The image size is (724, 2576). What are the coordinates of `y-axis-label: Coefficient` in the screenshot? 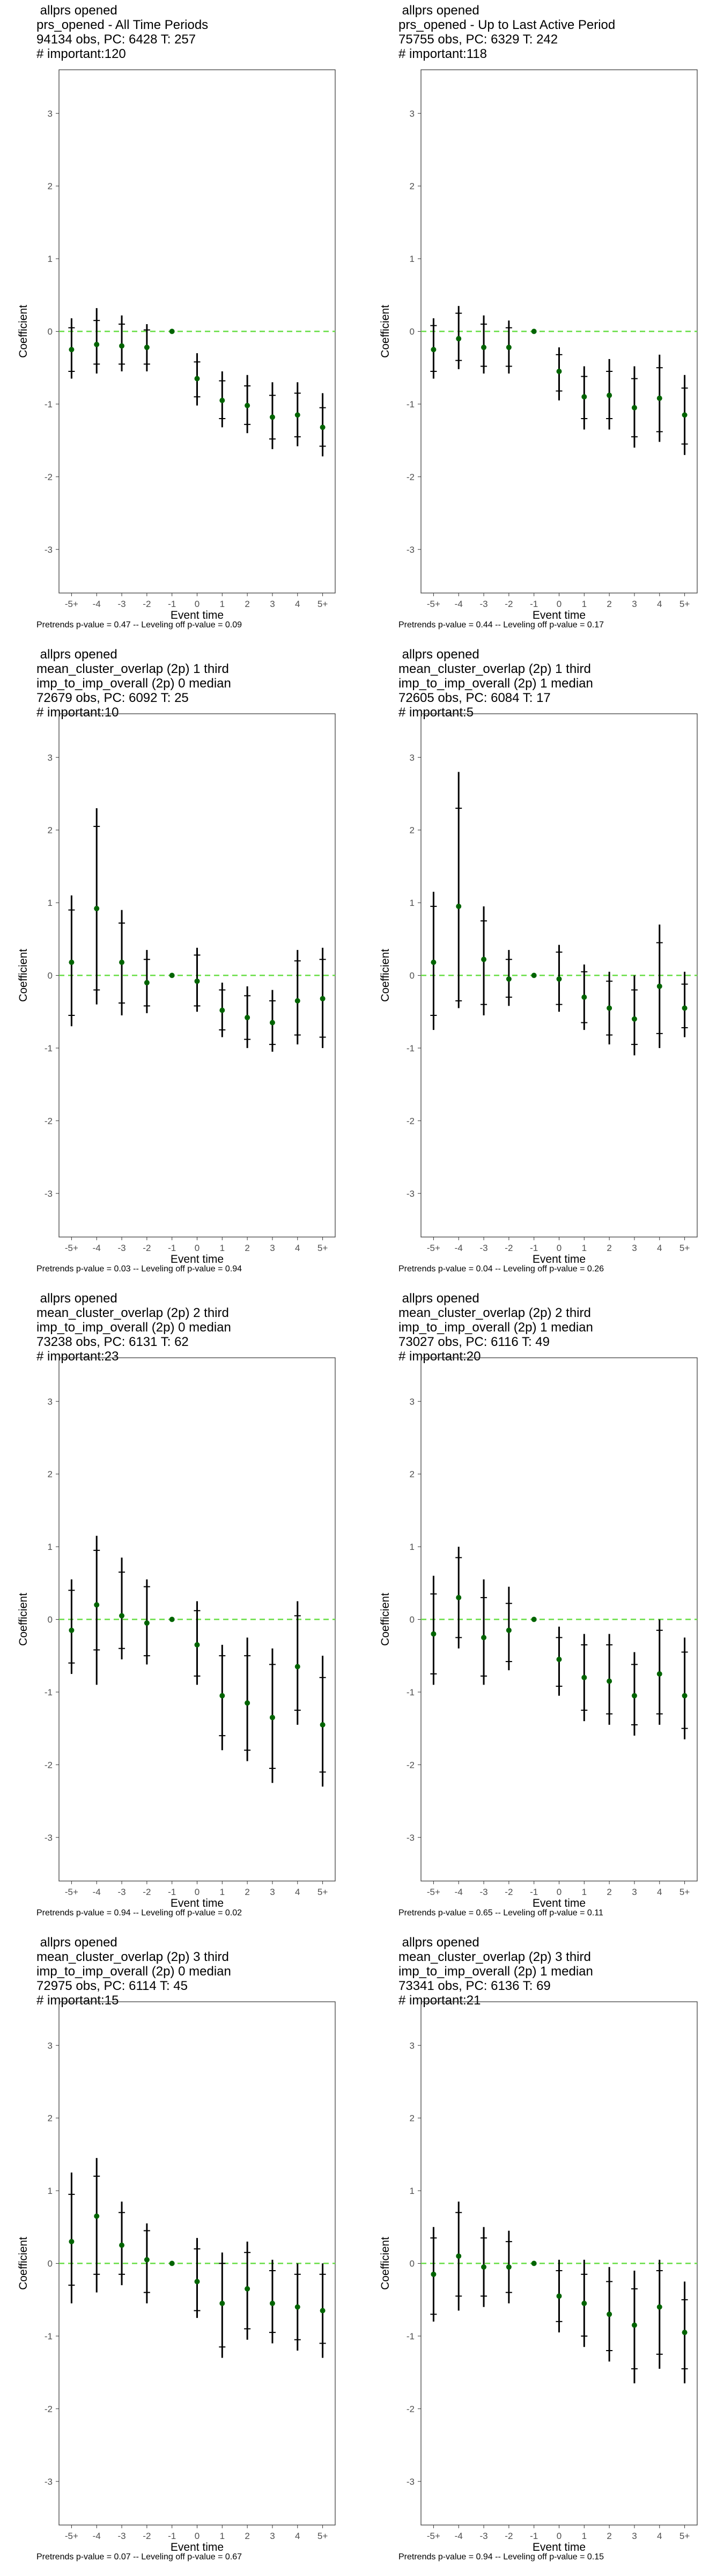 It's located at (385, 1619).